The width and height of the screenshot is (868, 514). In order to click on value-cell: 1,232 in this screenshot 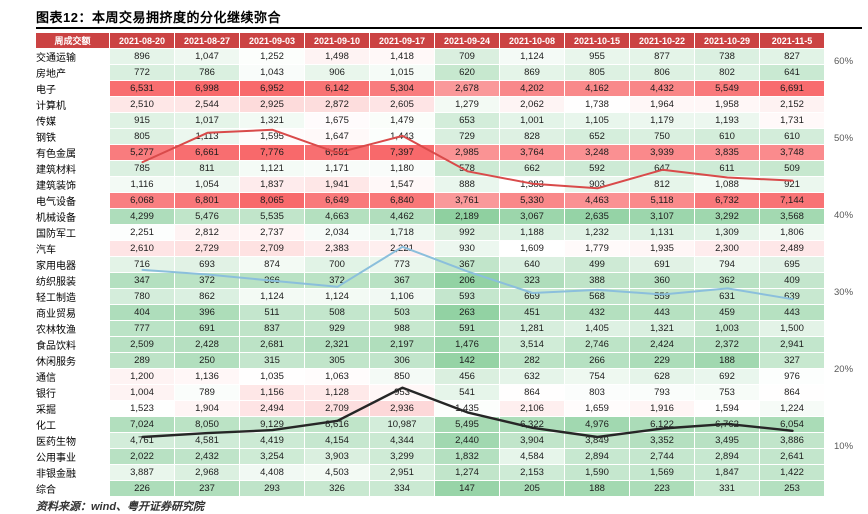, I will do `click(597, 233)`.